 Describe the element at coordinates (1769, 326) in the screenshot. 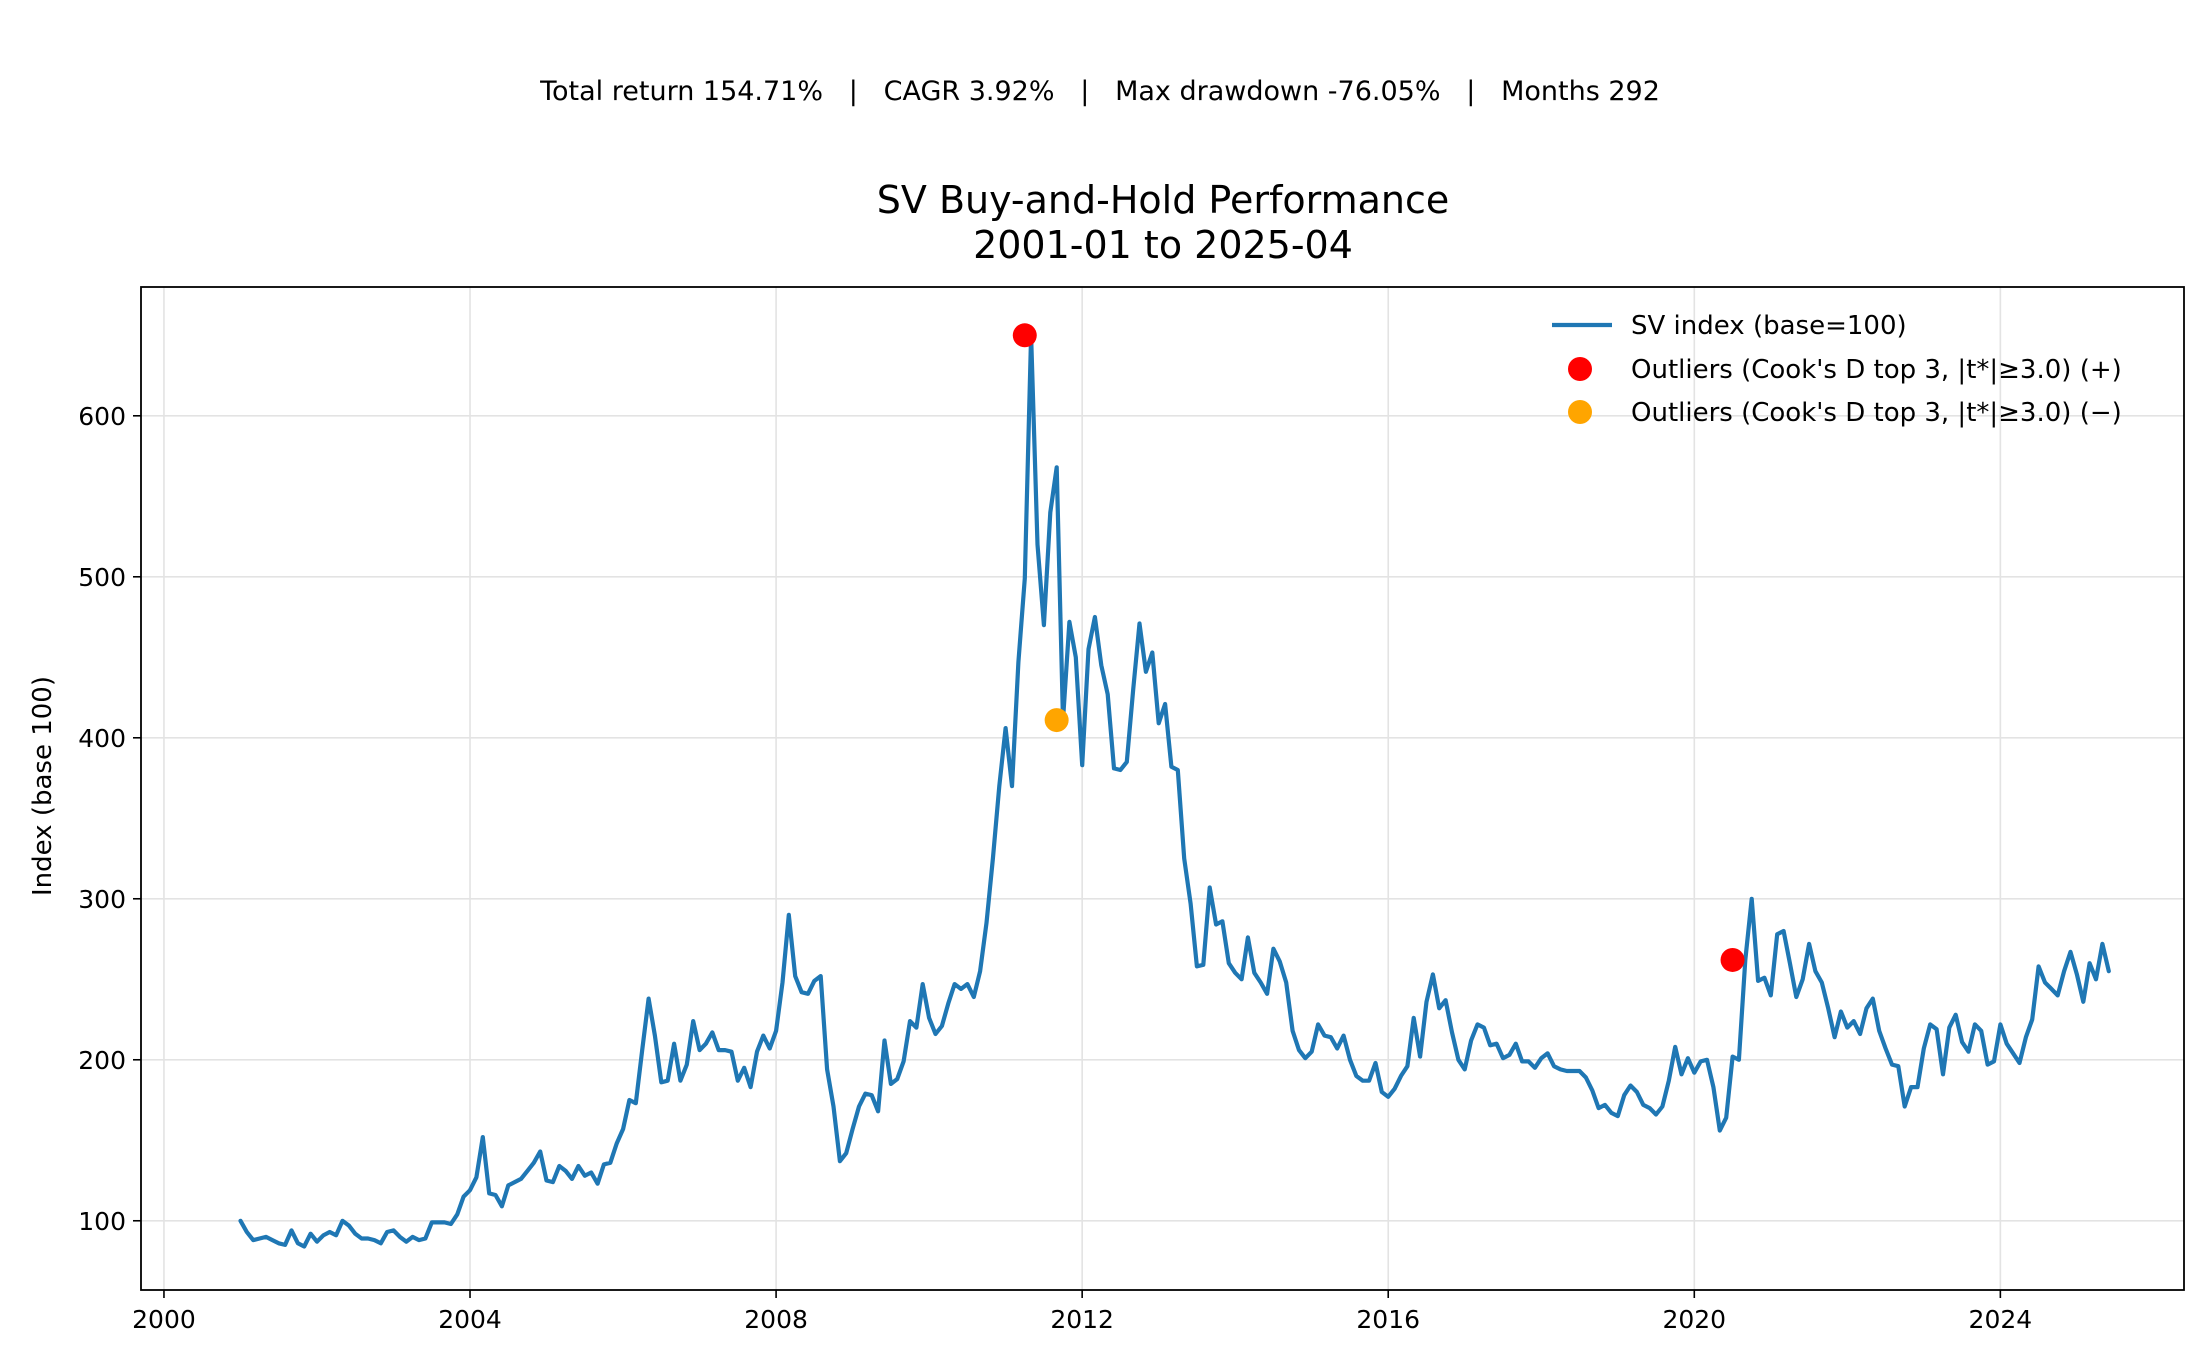

I see `legend-label-sv-index: SV index (base=100)` at that location.